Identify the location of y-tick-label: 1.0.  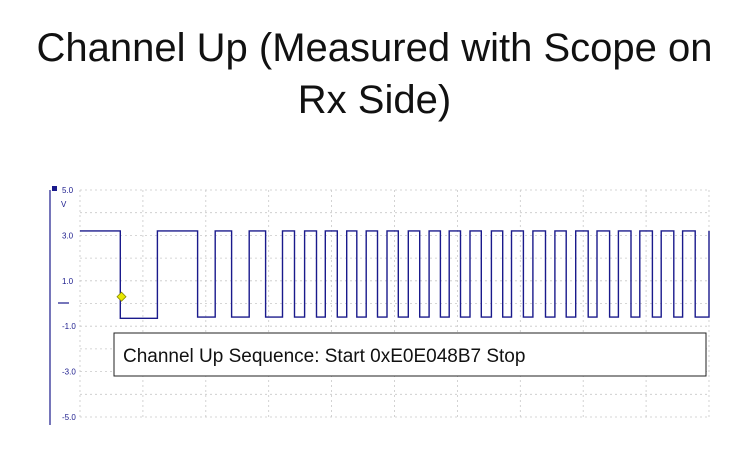
(68, 281).